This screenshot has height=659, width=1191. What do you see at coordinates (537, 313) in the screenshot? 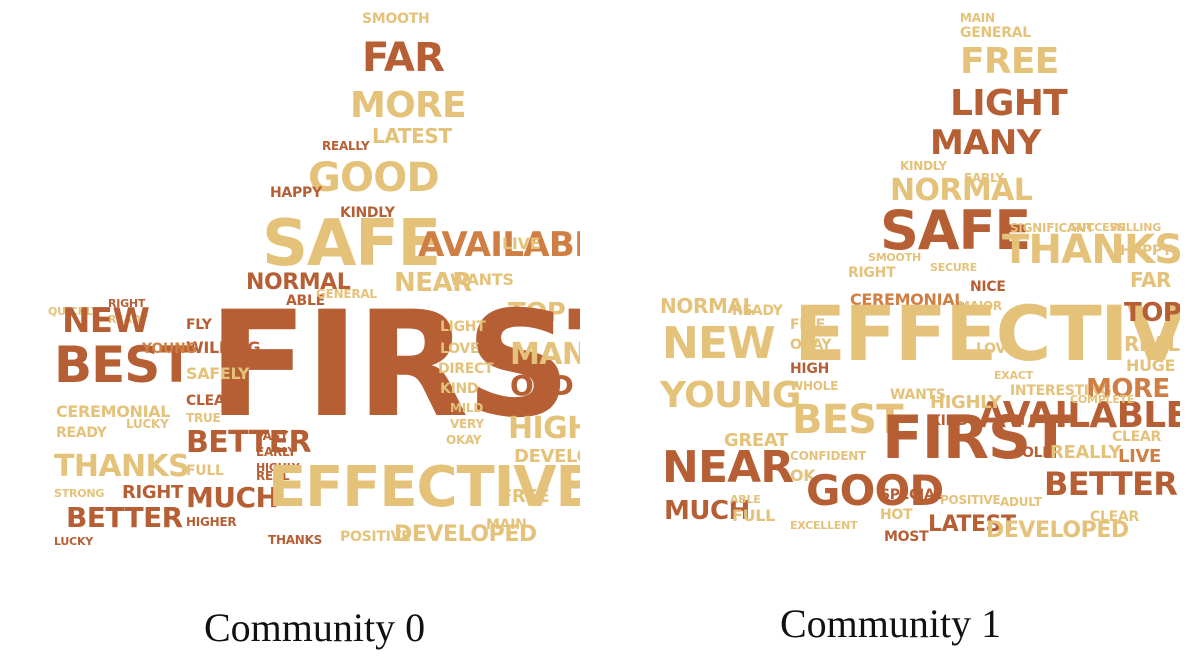
I see `cloud-word: TOP` at bounding box center [537, 313].